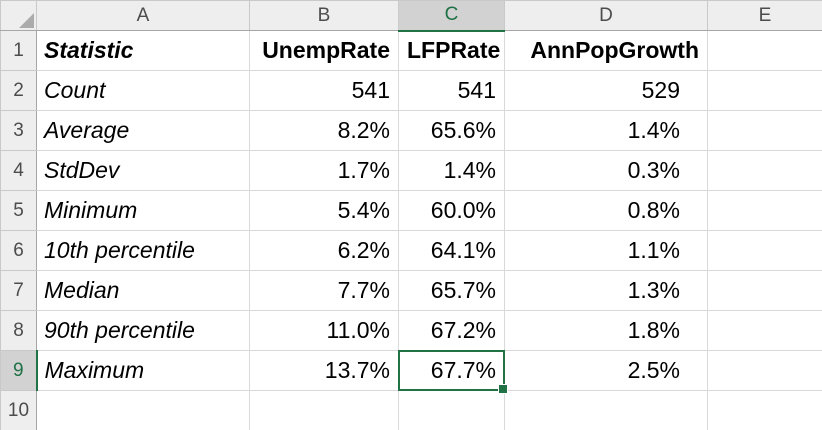 Image resolution: width=822 pixels, height=430 pixels. I want to click on table-row: 3 Average 8.2% 65.6% 1.4%, so click(411, 130).